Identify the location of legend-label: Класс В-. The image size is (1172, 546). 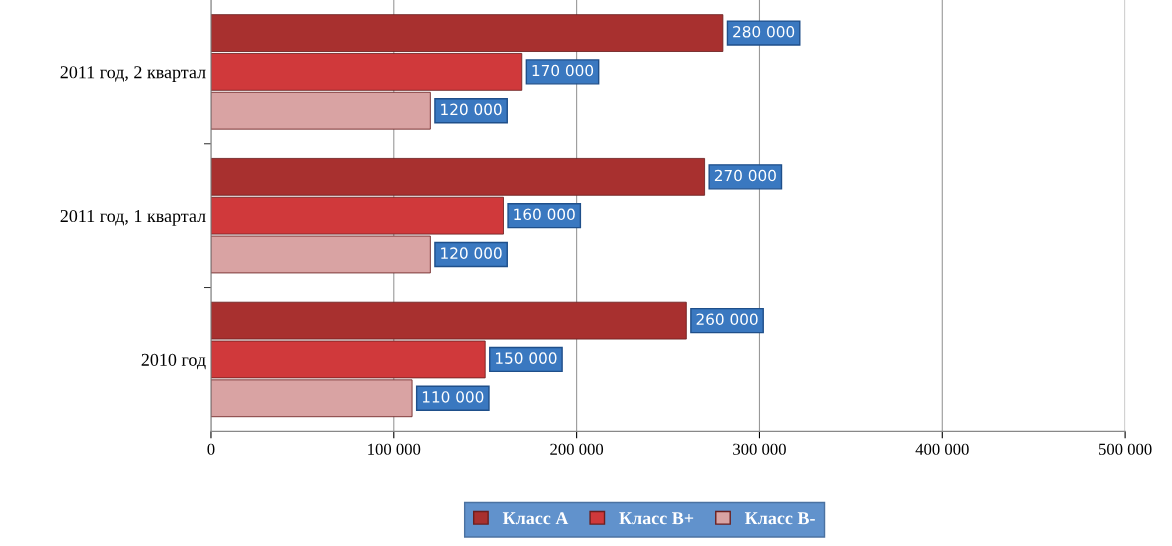
(779, 518).